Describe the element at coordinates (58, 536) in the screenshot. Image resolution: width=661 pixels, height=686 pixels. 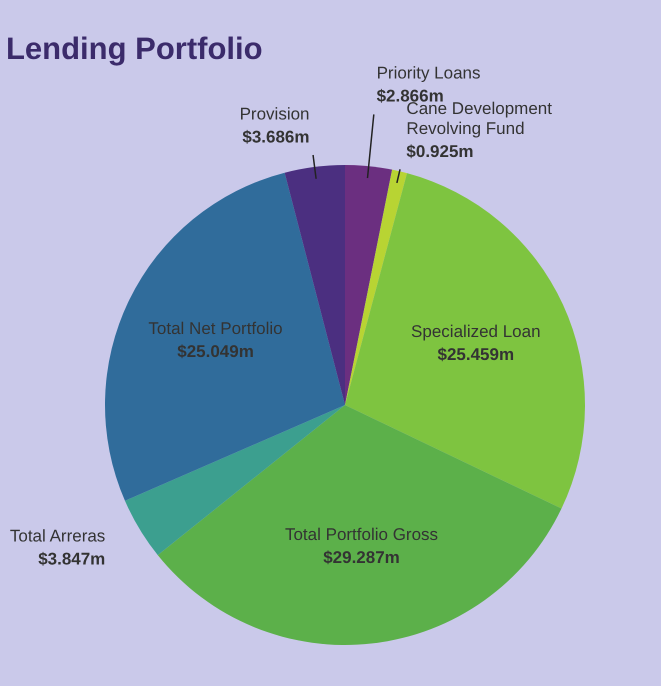
I see `slice-label: Total Arreras` at that location.